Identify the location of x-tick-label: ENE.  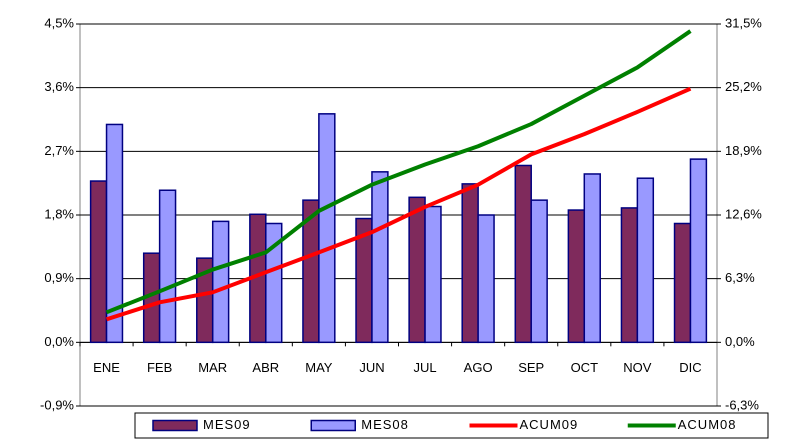
(106, 367).